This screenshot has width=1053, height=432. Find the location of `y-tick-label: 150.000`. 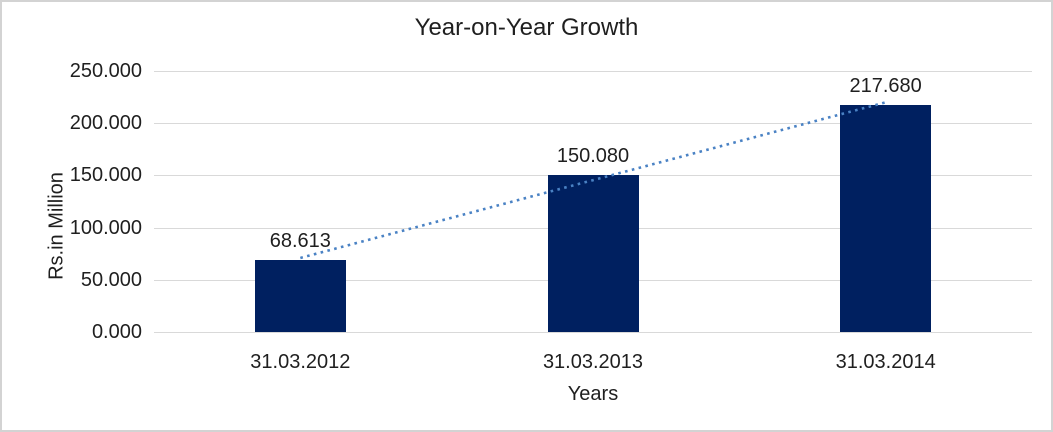

y-tick-label: 150.000 is located at coordinates (105, 175).